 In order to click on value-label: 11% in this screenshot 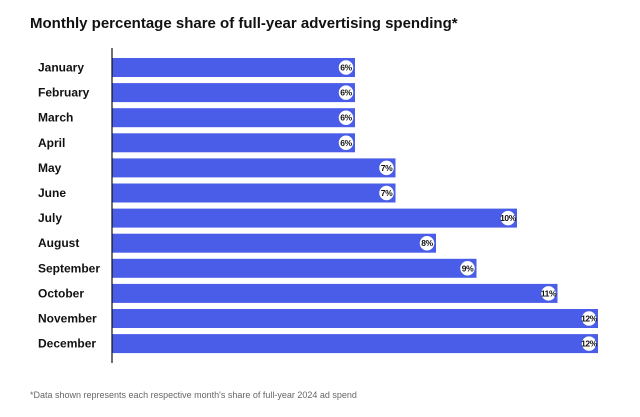, I will do `click(549, 293)`.